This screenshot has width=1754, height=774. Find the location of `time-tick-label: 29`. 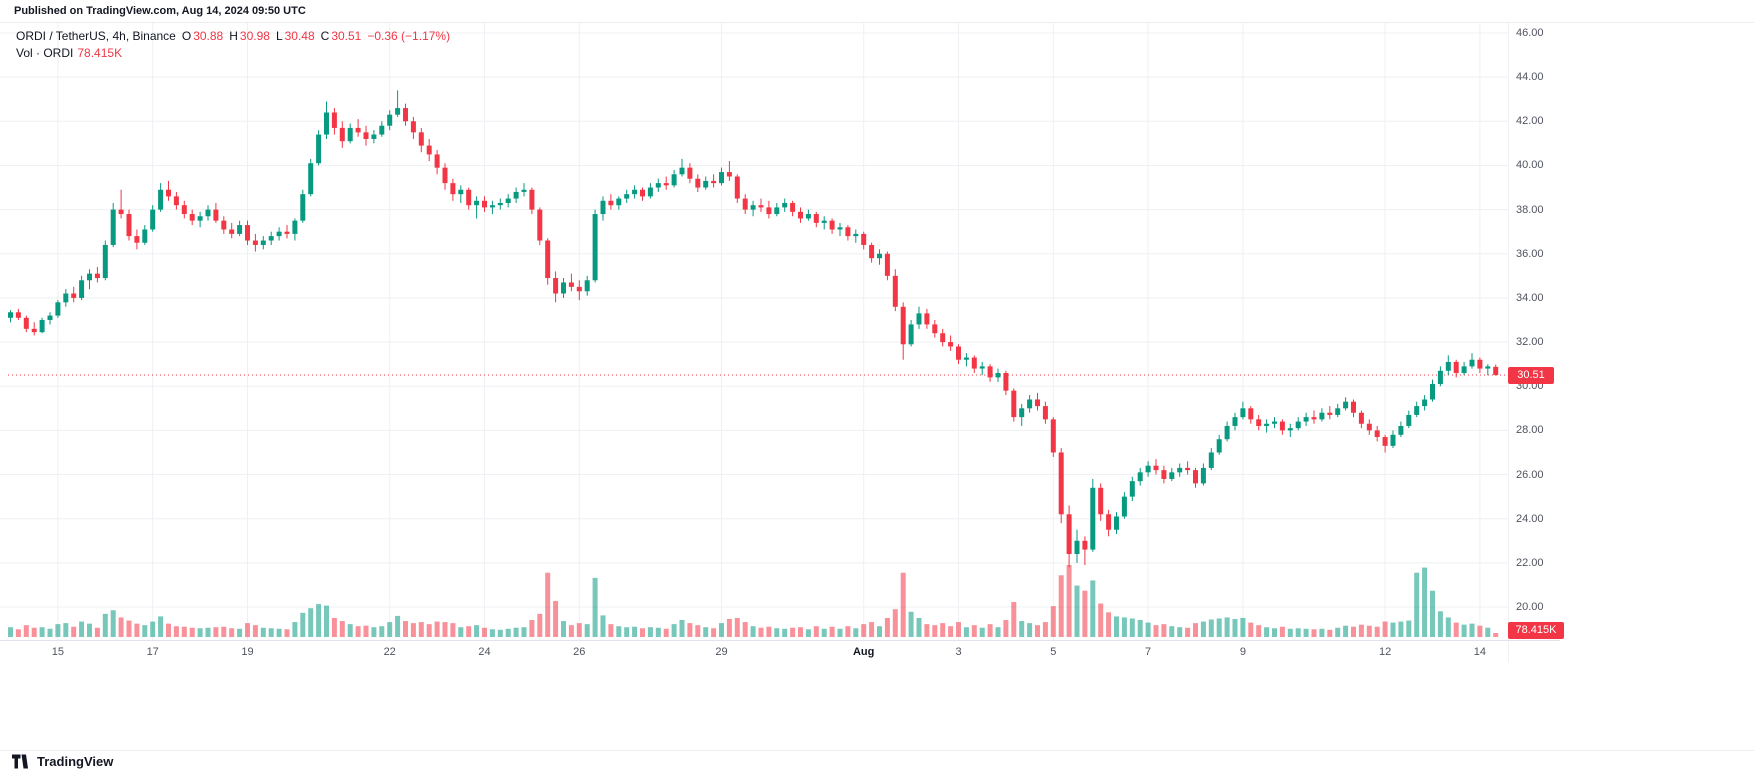

time-tick-label: 29 is located at coordinates (721, 652).